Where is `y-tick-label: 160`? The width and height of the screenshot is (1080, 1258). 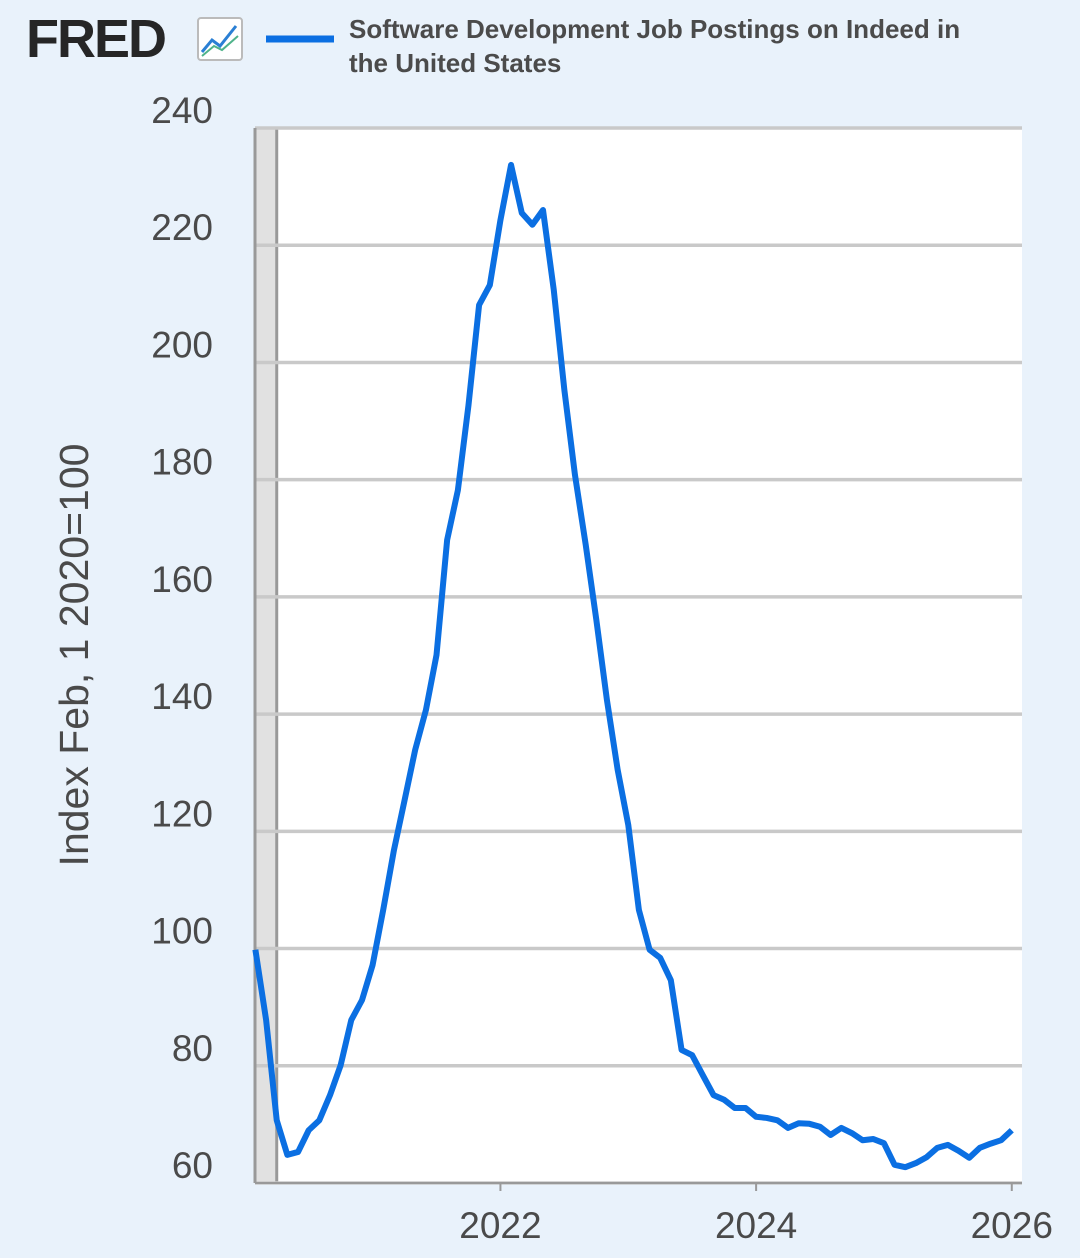
y-tick-label: 160 is located at coordinates (182, 579).